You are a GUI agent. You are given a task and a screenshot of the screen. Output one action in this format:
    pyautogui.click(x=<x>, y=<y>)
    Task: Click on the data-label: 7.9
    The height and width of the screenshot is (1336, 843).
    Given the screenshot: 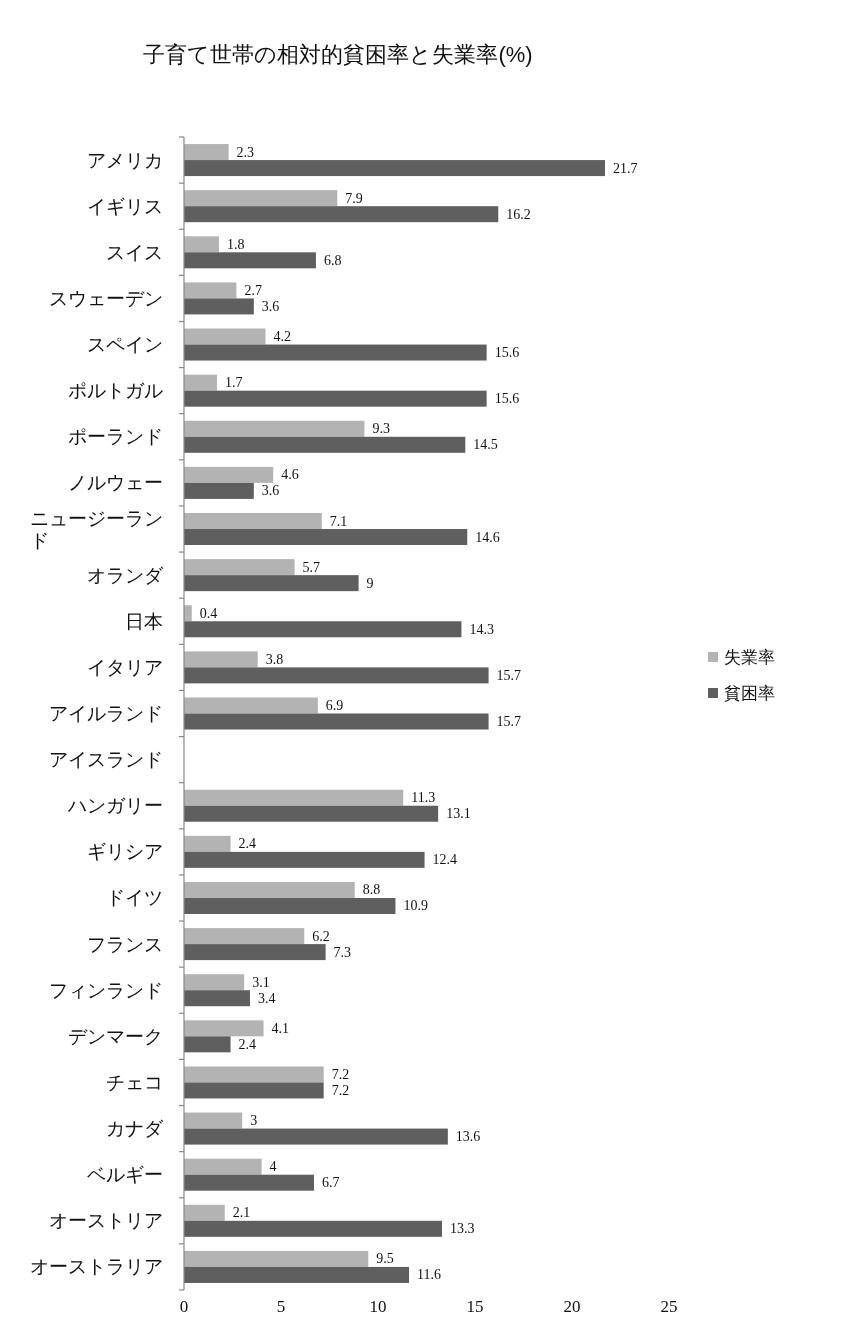 What is the action you would take?
    pyautogui.click(x=354, y=198)
    